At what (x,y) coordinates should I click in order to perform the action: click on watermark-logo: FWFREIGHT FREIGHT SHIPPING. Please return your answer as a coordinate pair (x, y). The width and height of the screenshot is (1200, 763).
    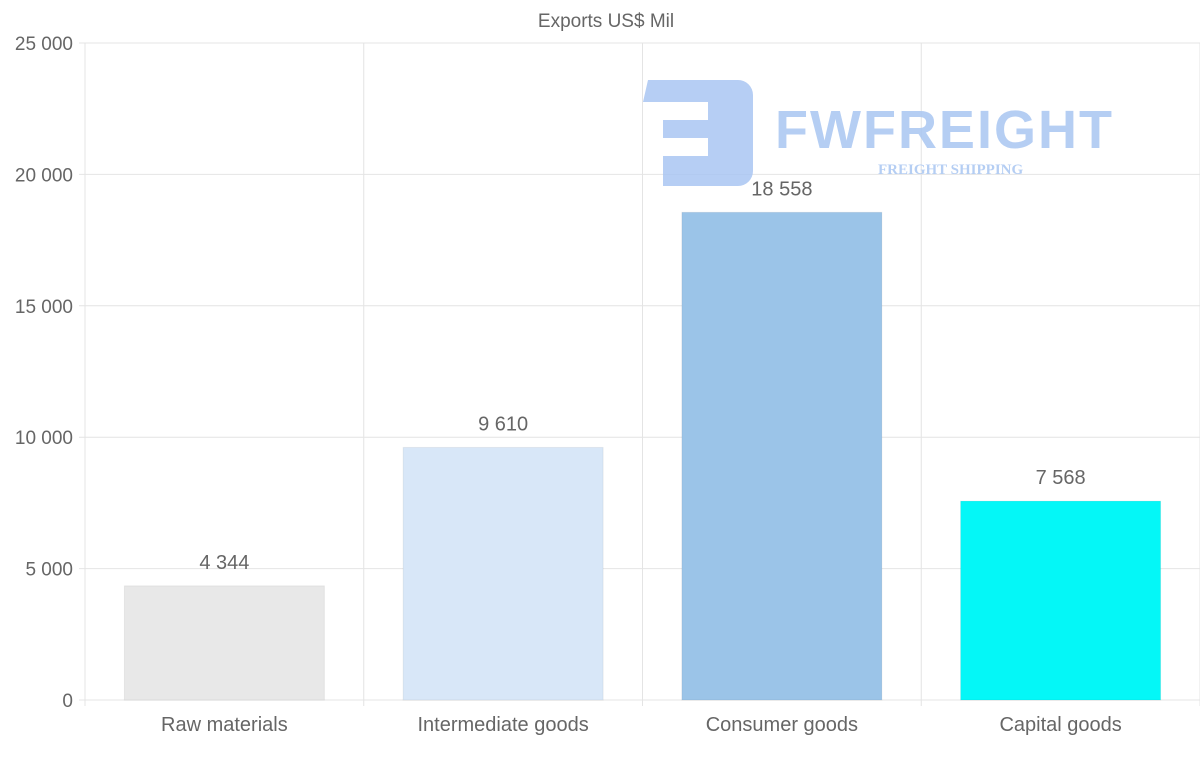
    Looking at the image, I should click on (878, 133).